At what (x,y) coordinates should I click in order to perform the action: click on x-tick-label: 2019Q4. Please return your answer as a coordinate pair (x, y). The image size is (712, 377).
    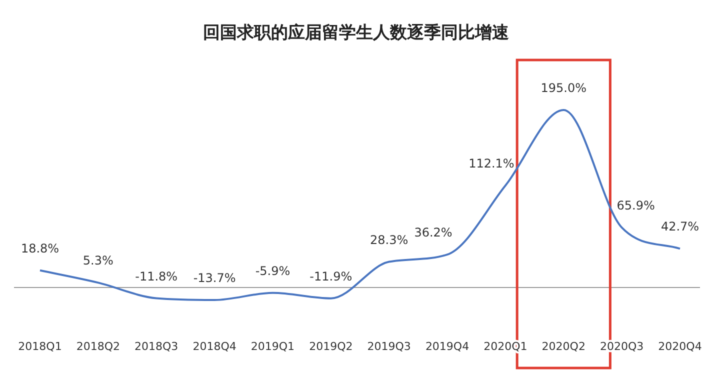
    Looking at the image, I should click on (447, 346).